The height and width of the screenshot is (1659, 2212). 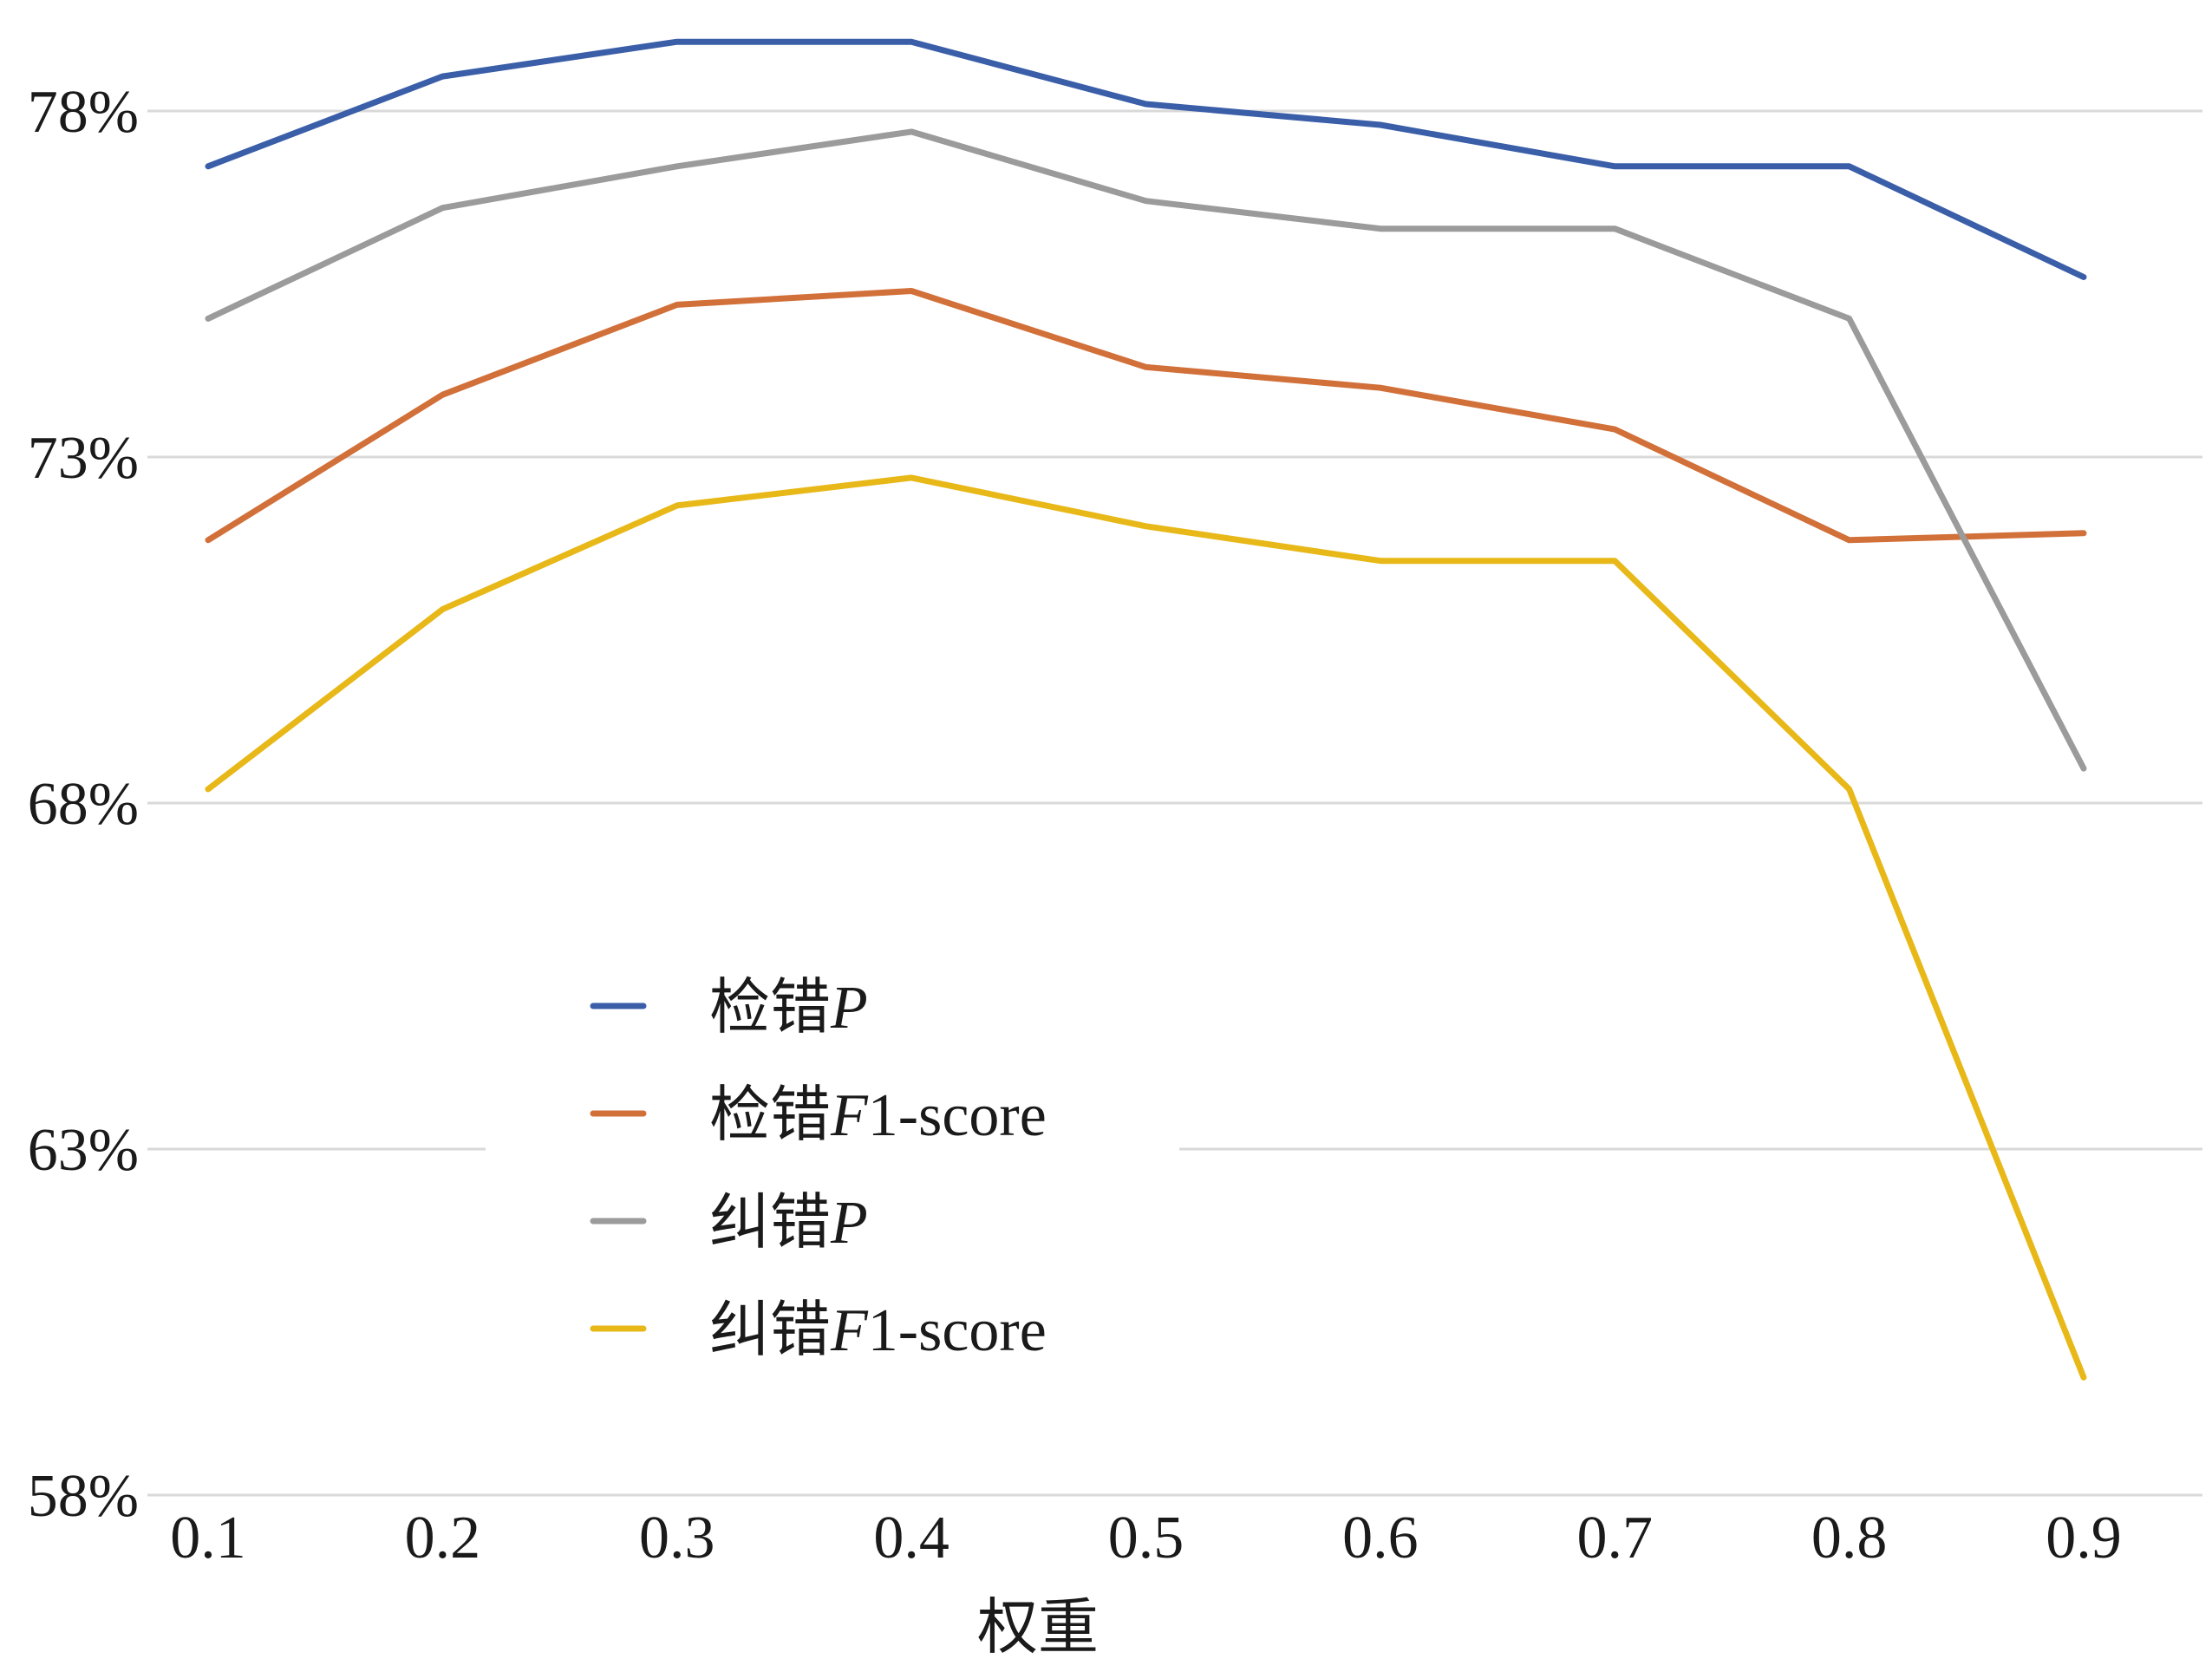 What do you see at coordinates (208, 1538) in the screenshot?
I see `x-tick-label: 0.1` at bounding box center [208, 1538].